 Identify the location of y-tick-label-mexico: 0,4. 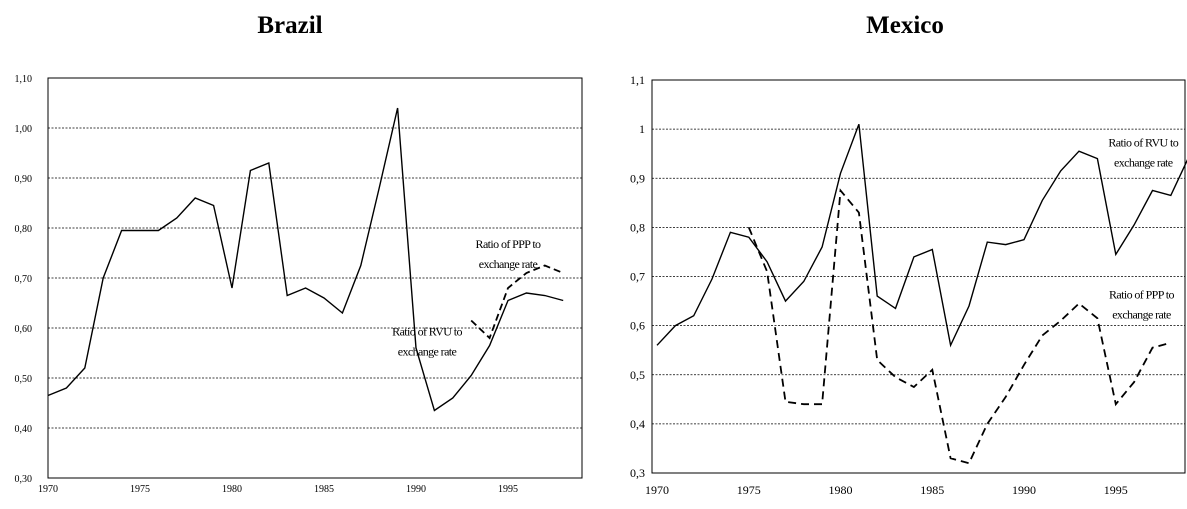
(637, 424).